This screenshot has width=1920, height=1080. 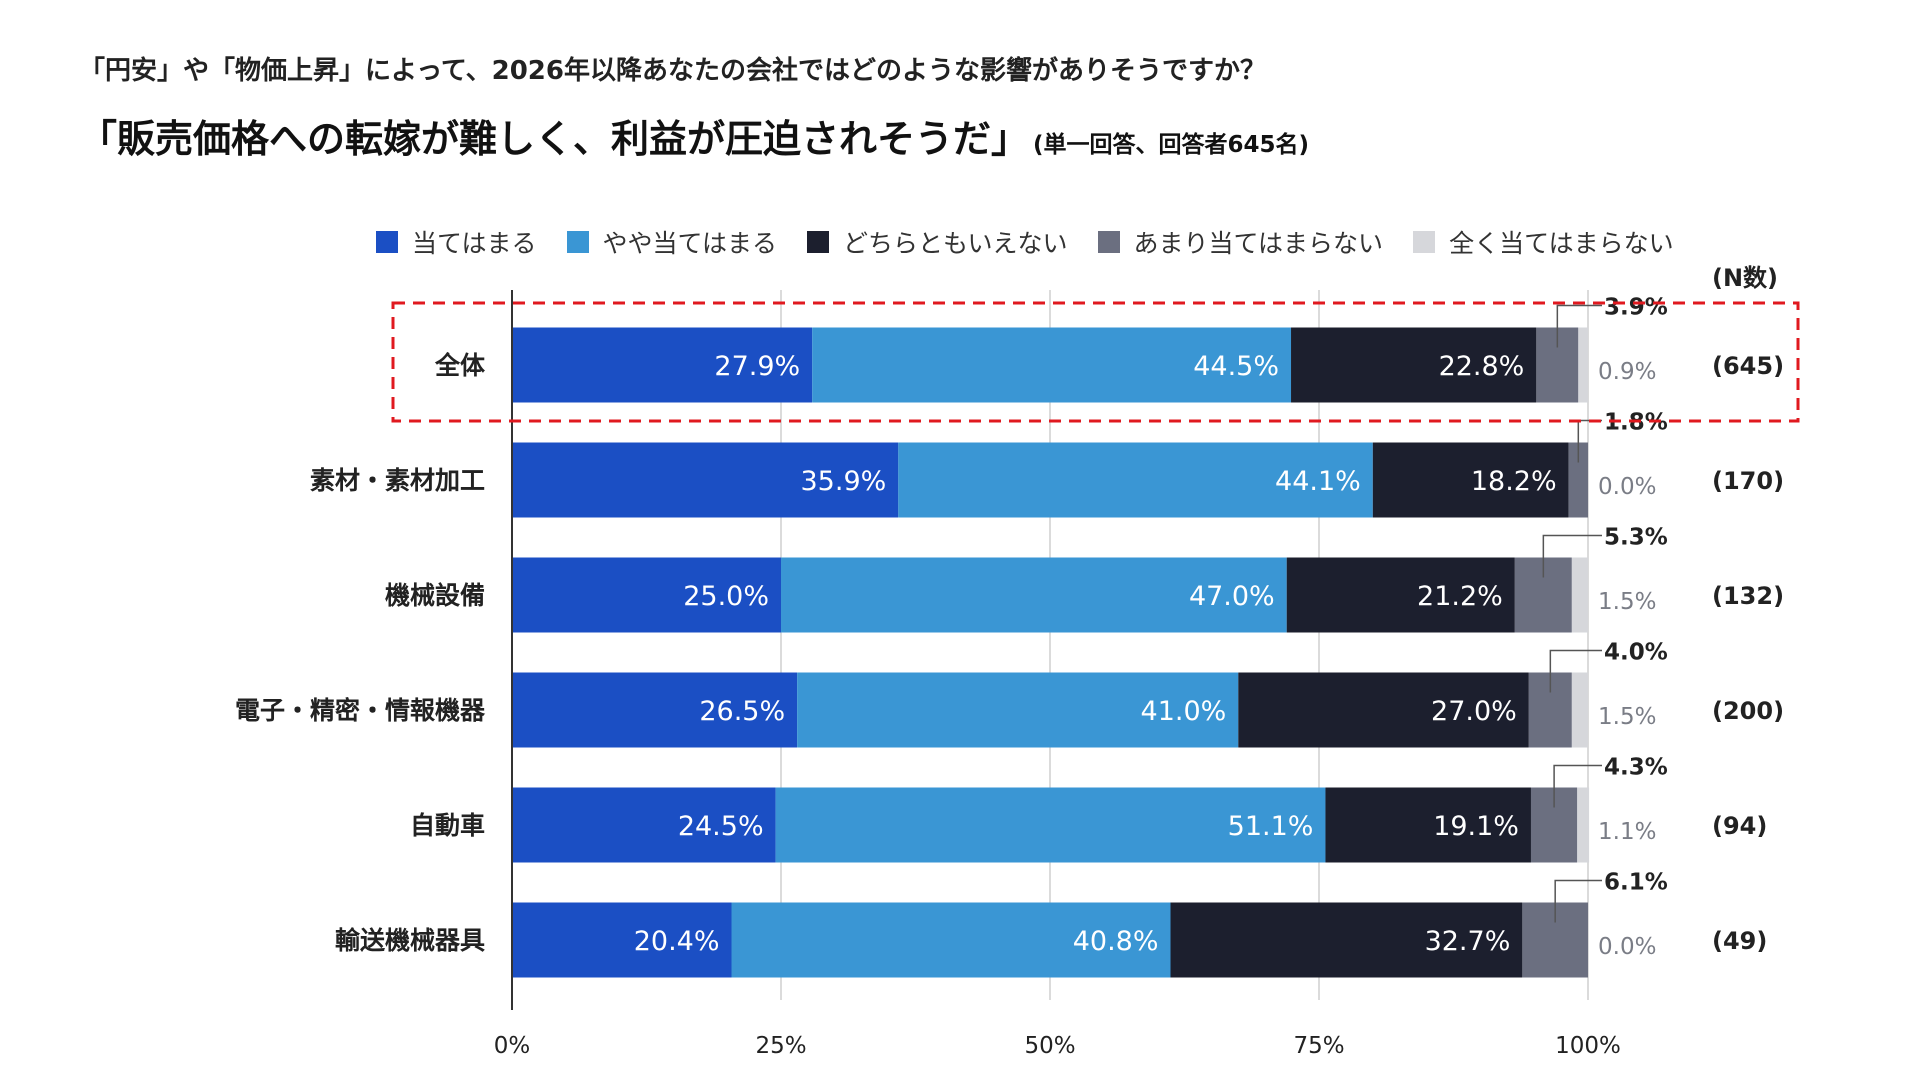 I want to click on legend-label-4: 全く当てはまらない, so click(x=1561, y=243).